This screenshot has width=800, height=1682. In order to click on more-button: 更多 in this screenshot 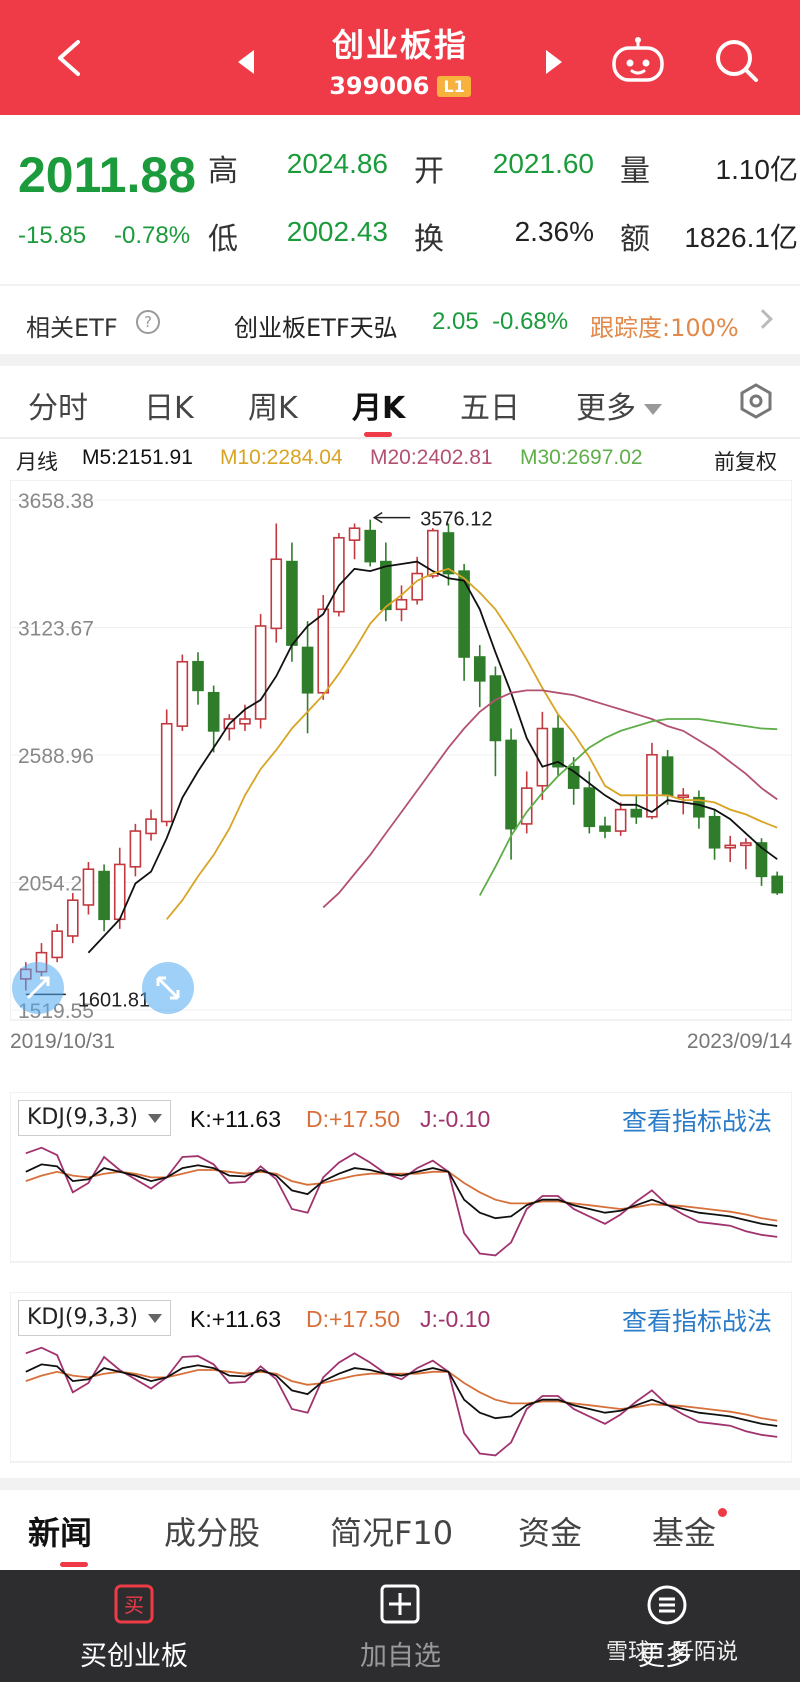, I will do `click(665, 1656)`.